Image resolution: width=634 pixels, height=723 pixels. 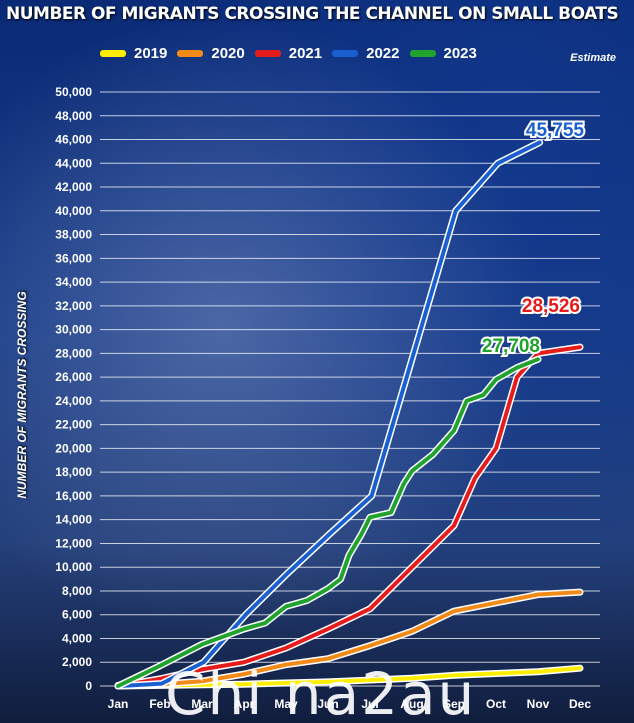 I want to click on legend-item-2021: 2021, so click(x=288, y=53).